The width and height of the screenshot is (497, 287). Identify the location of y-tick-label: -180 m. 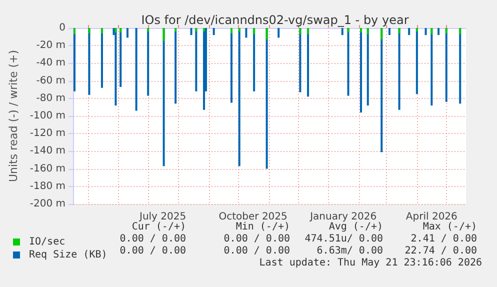
(48, 186).